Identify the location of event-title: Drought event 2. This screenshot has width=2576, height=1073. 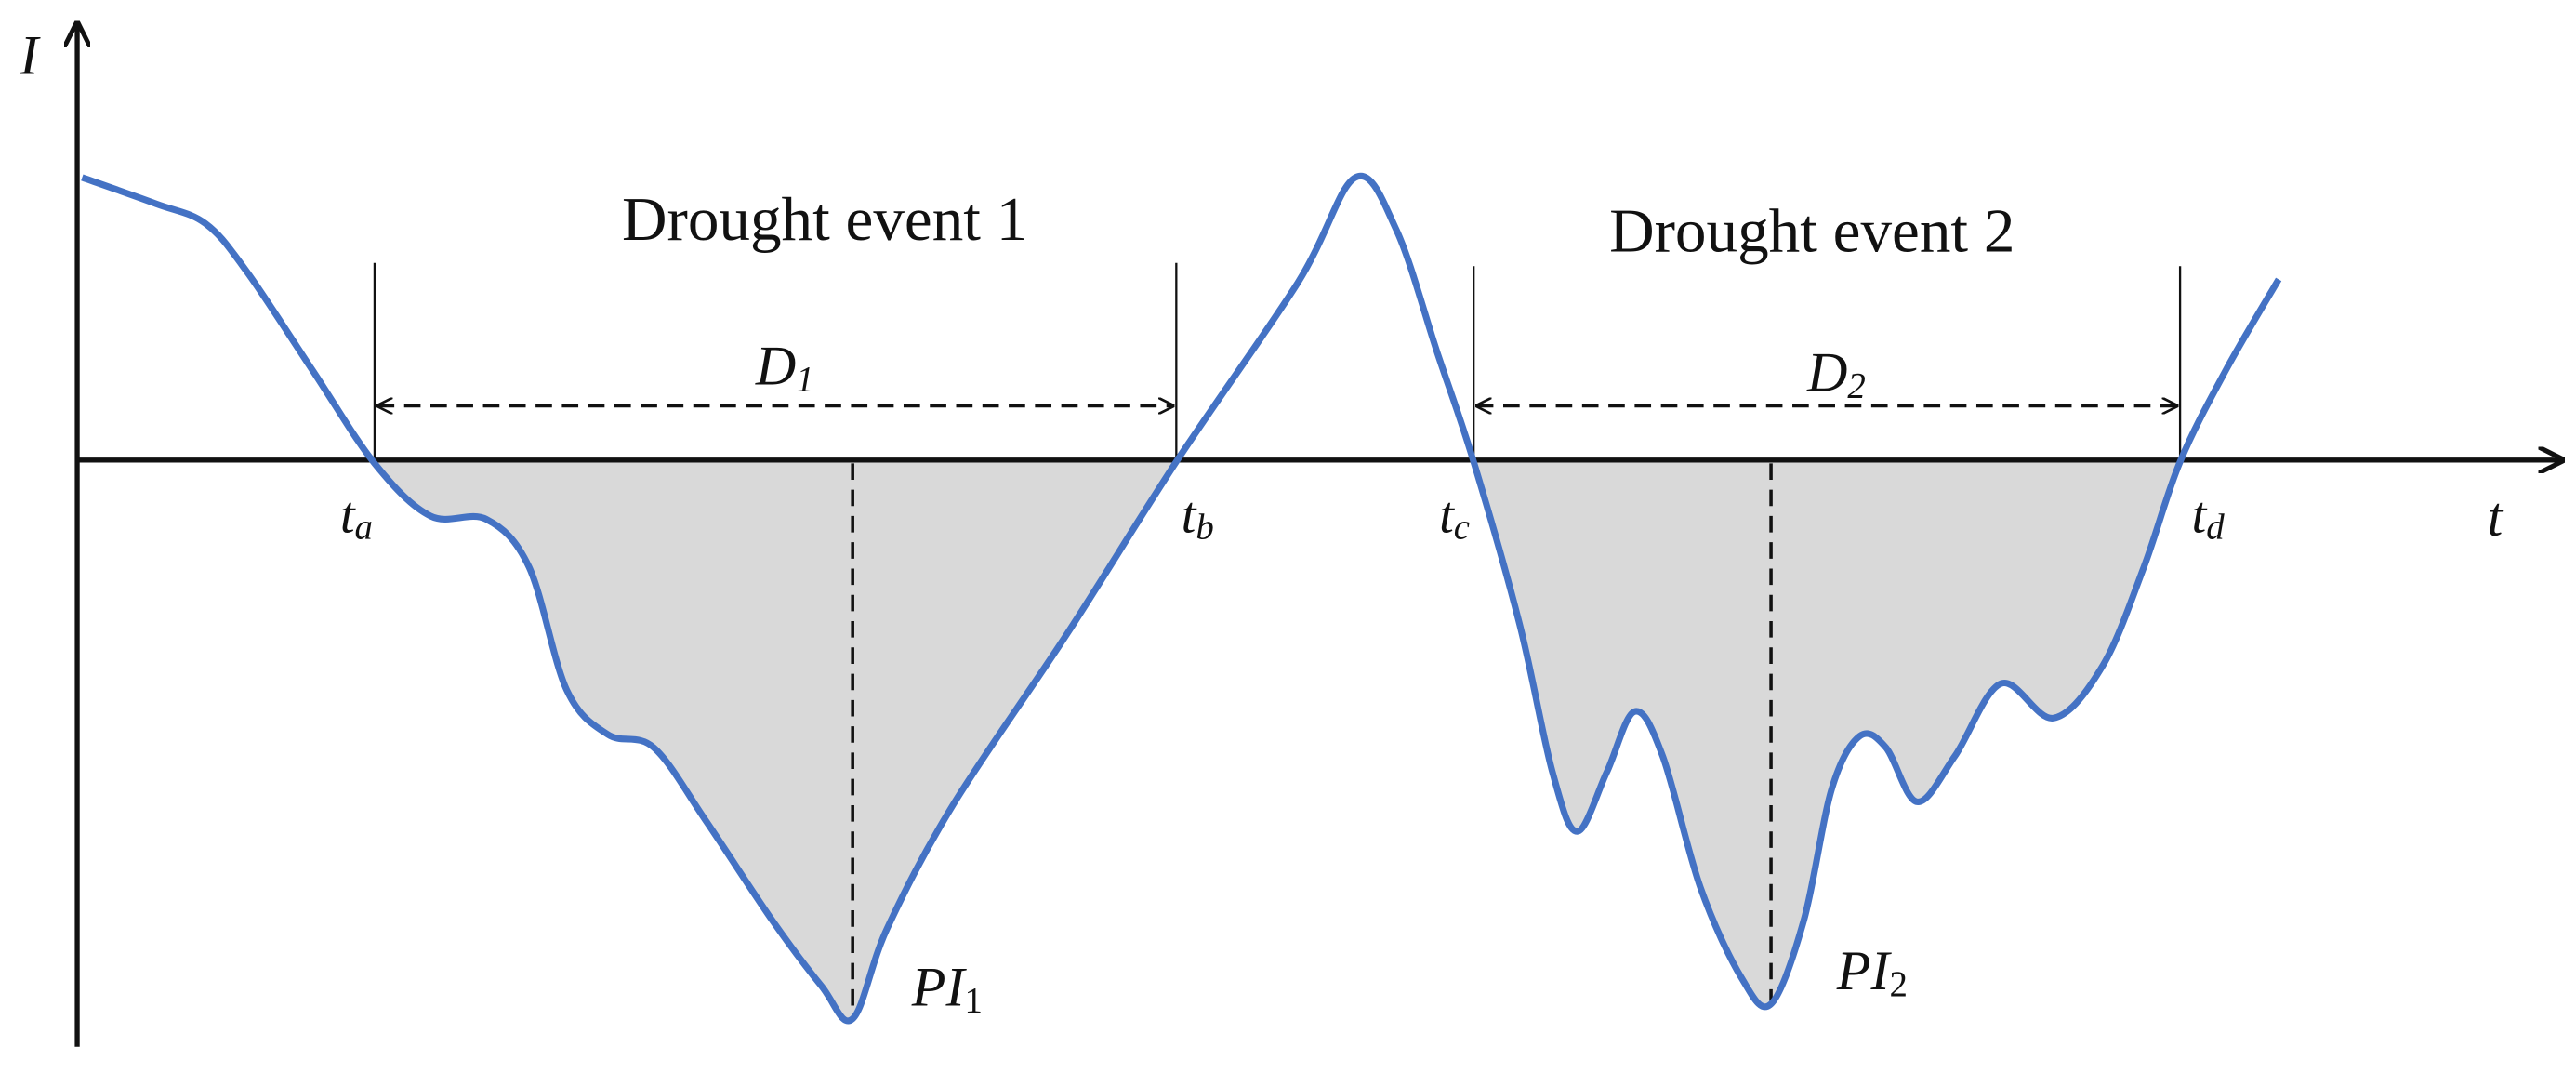
(1812, 230).